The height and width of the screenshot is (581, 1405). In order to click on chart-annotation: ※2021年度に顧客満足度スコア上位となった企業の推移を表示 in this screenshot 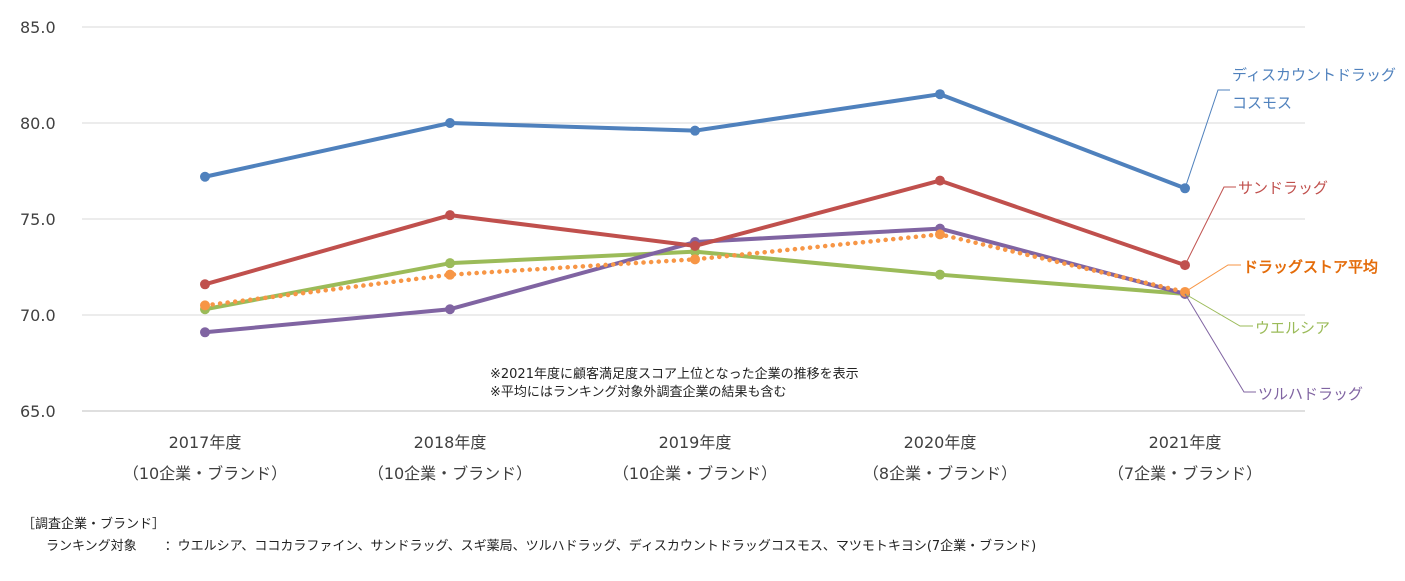, I will do `click(674, 374)`.